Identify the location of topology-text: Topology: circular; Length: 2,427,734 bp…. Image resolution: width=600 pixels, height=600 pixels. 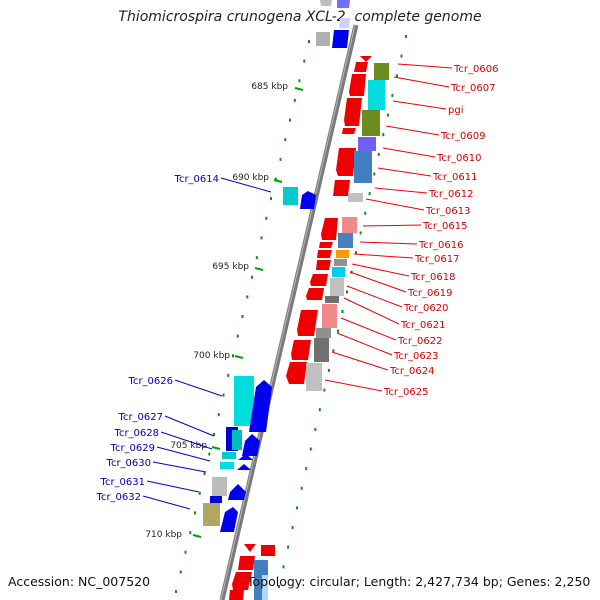
(419, 581).